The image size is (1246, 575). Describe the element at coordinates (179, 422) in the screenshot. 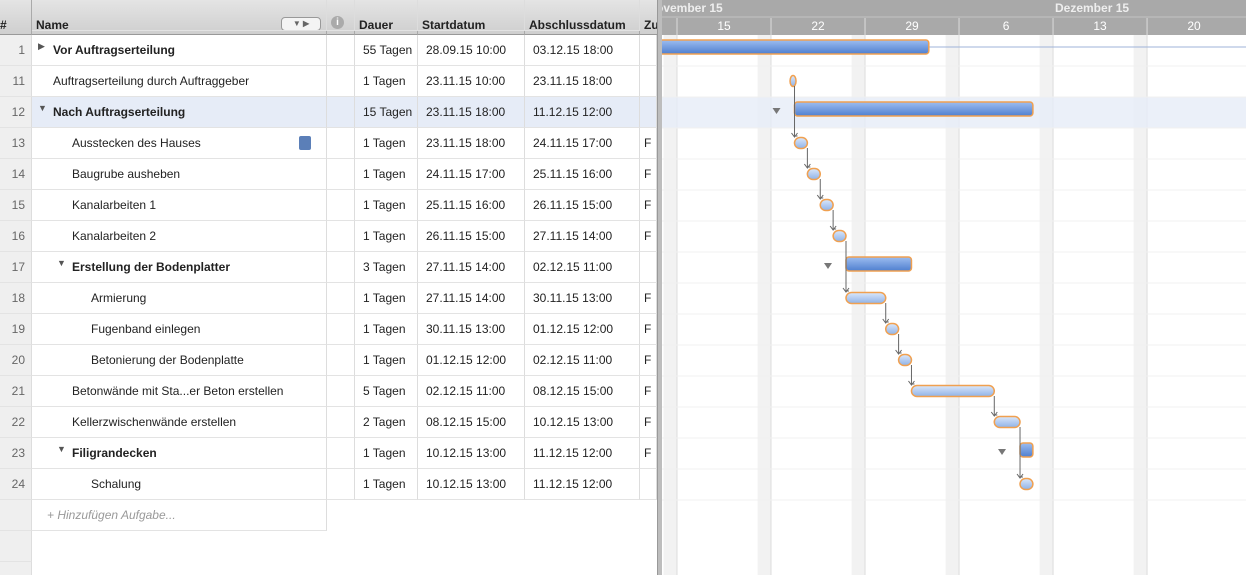

I see `task-name: Kellerzwischenwände erstellen` at that location.